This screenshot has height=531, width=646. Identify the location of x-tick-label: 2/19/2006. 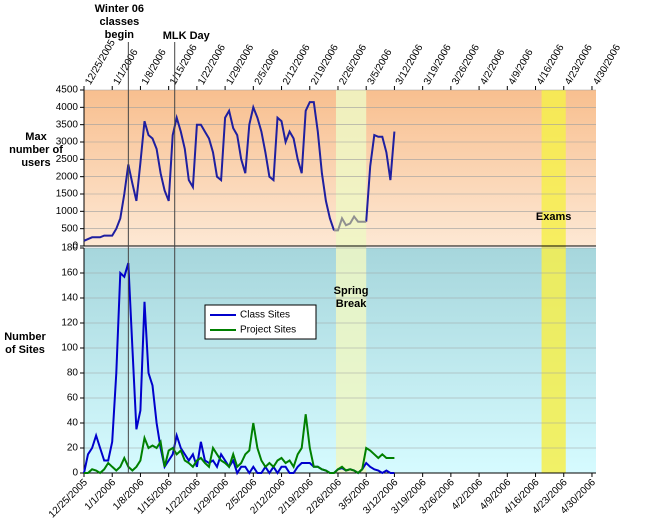
(325, 64).